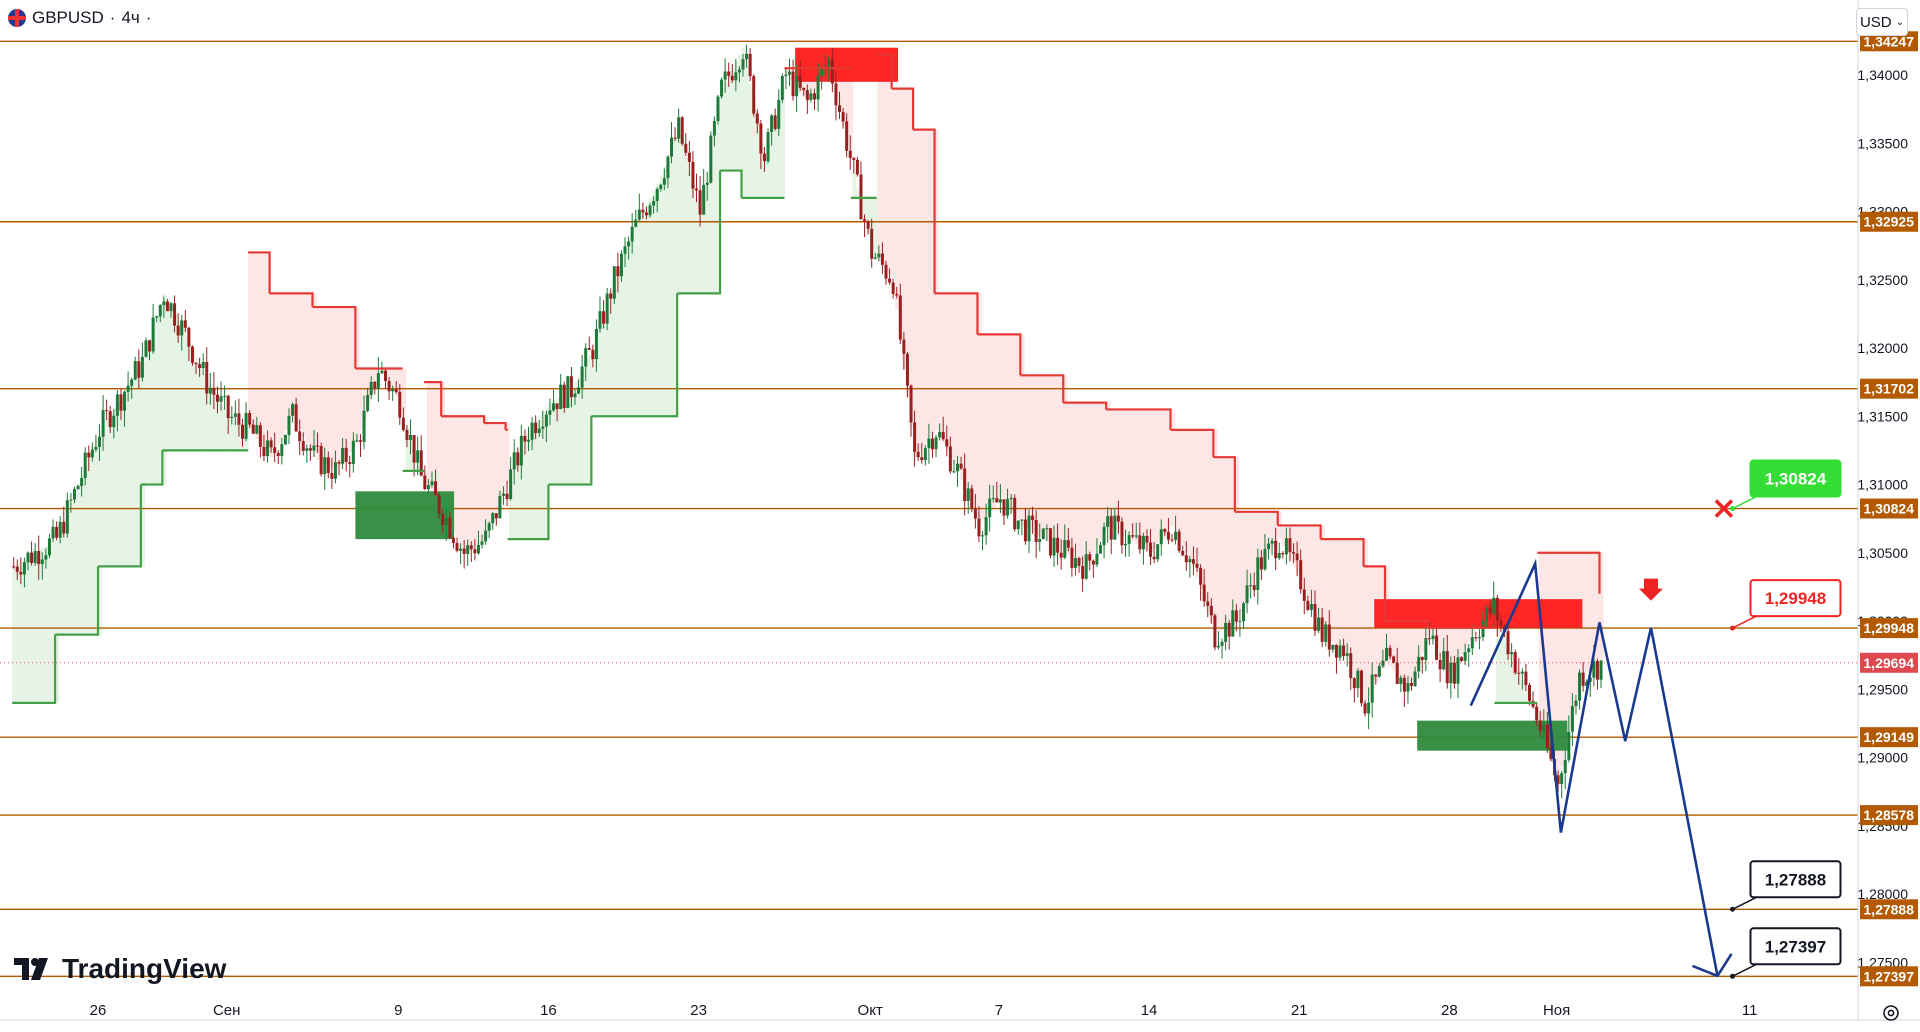  I want to click on supply-zone, so click(847, 64).